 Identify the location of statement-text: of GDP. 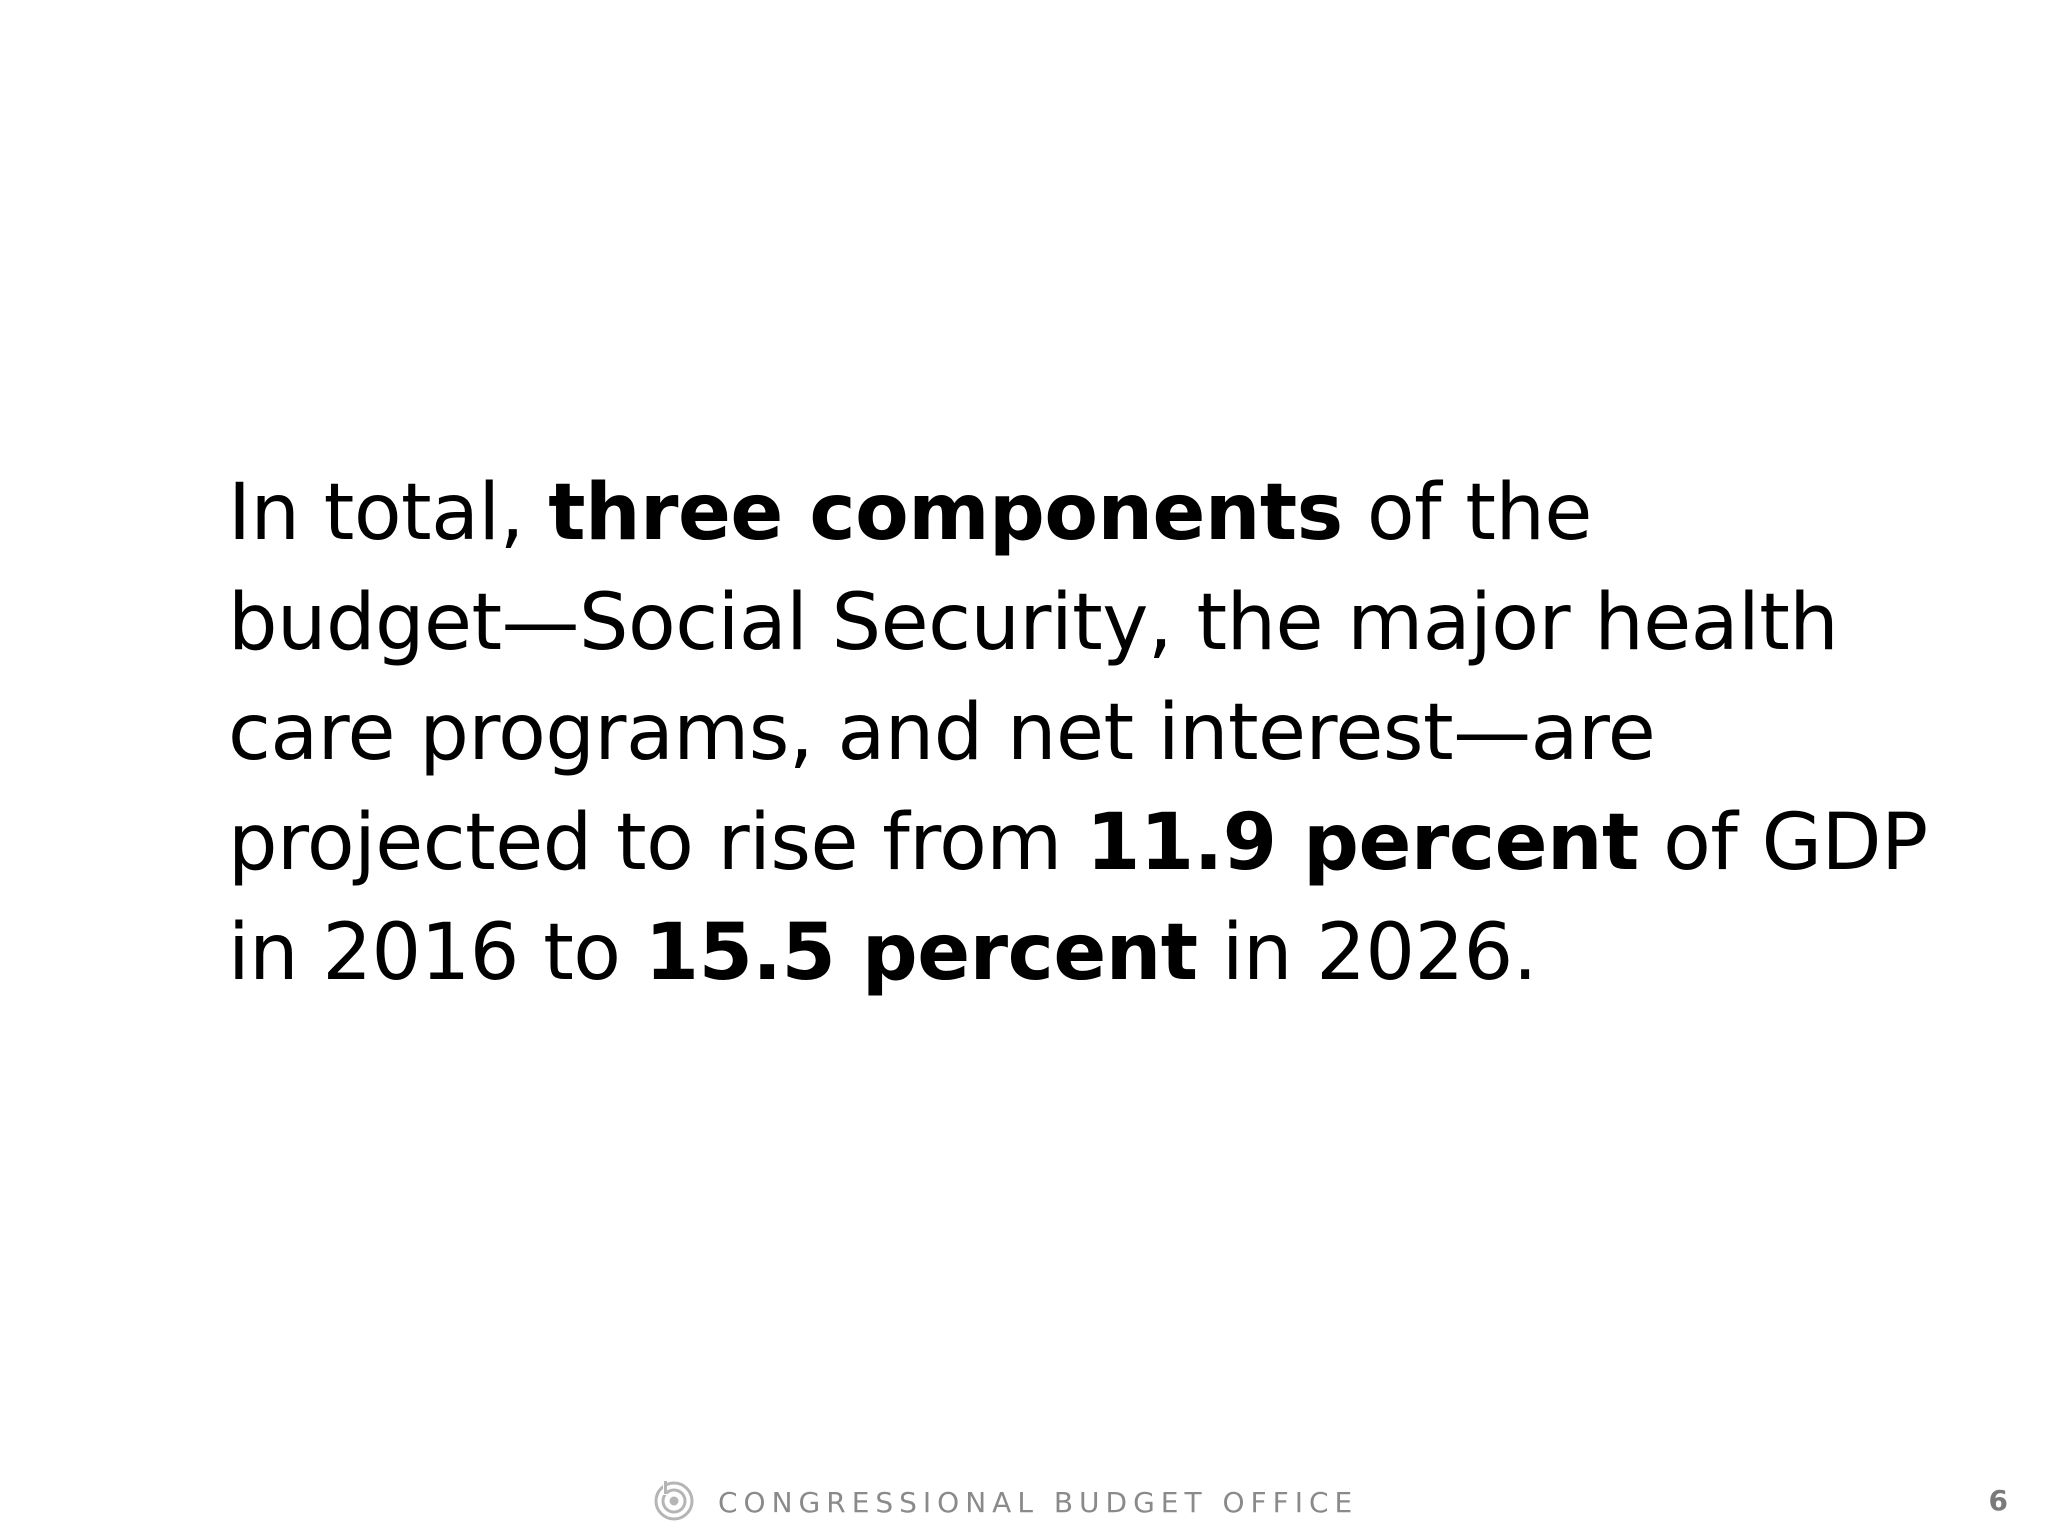
(1783, 843).